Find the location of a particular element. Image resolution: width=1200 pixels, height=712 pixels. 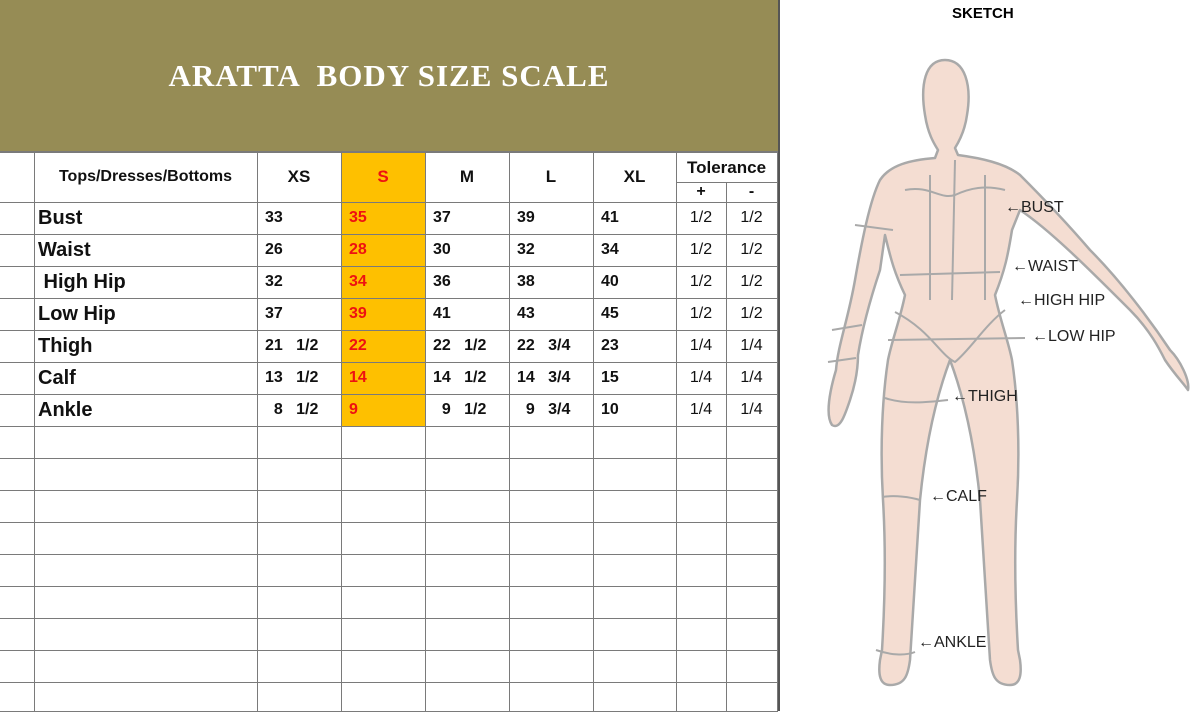

size-value: 43 is located at coordinates (526, 313).